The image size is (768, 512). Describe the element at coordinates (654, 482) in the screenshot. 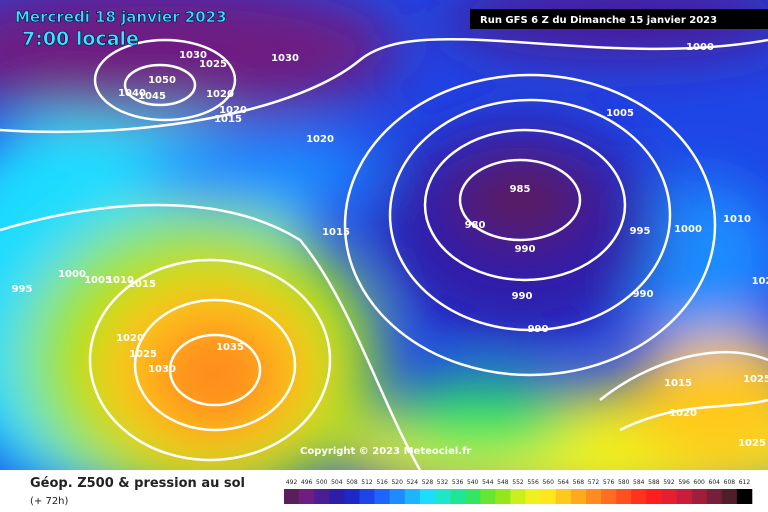

I see `legend-label: 588` at that location.